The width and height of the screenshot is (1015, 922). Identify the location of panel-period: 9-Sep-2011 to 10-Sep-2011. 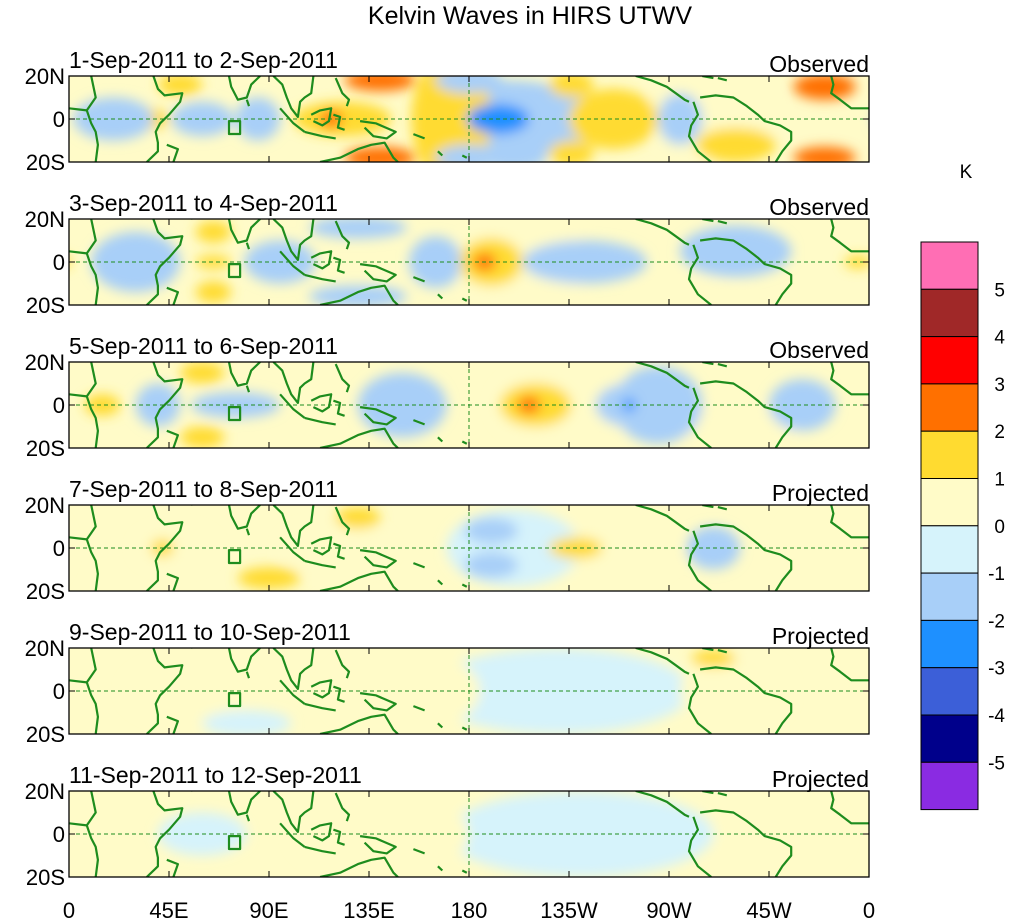
(210, 632).